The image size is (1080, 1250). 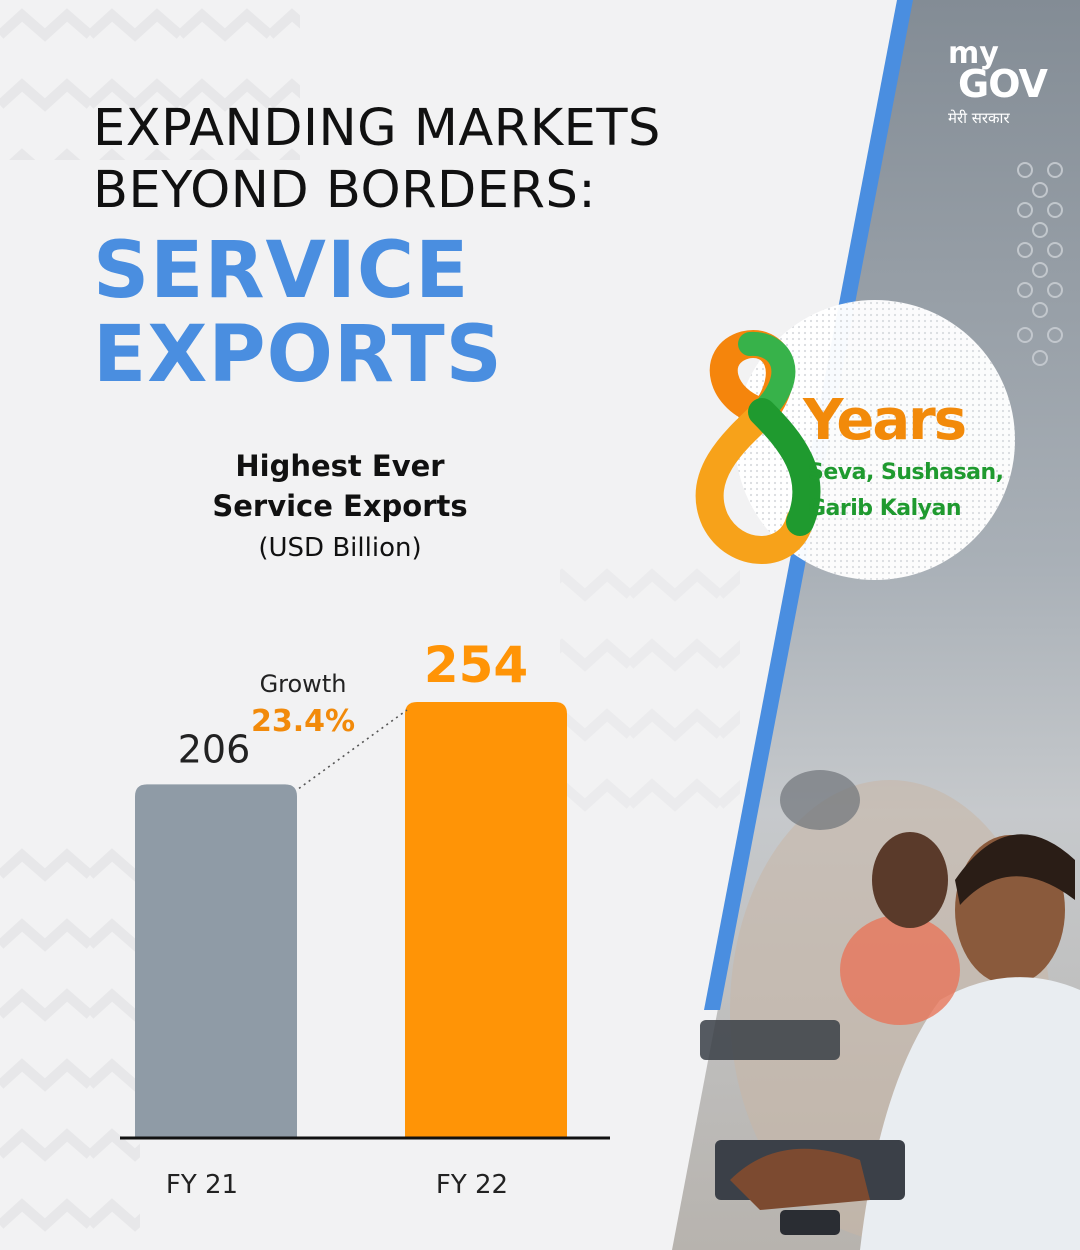 What do you see at coordinates (1003, 84) in the screenshot?
I see `logo-gov-text: GOV` at bounding box center [1003, 84].